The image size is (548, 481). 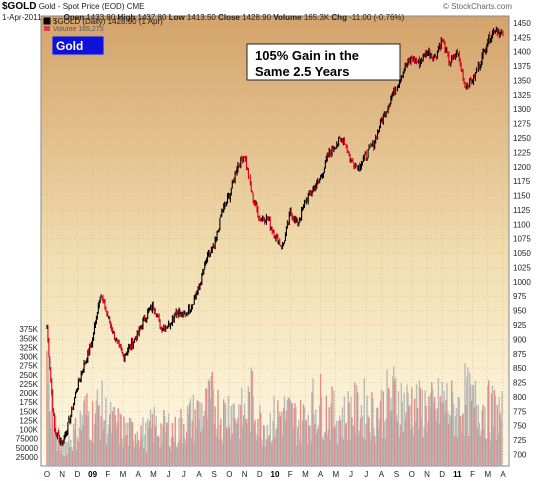 I want to click on volume-tick-label: 100K, so click(x=28, y=430).